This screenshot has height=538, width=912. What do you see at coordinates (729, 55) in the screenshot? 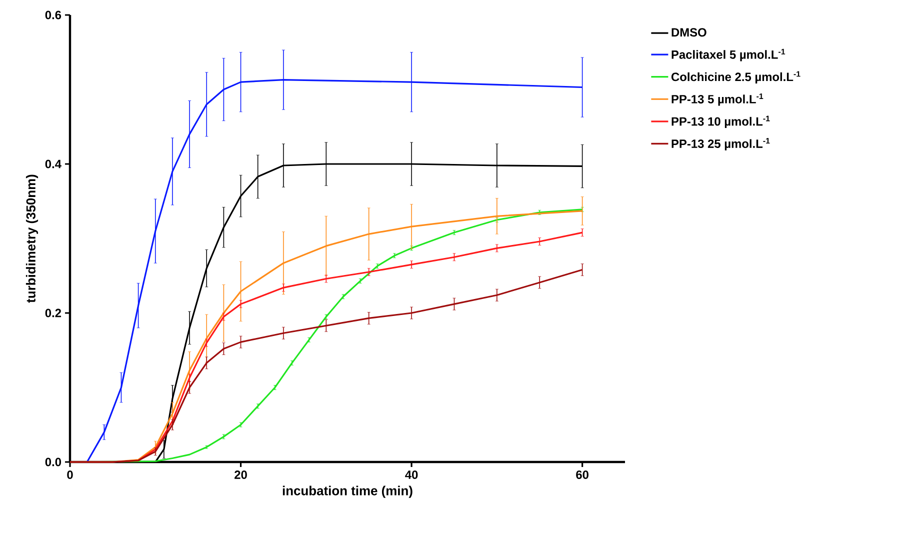
I see `legend-label: Paclitaxel 5 µmol.L$^{-1}$` at bounding box center [729, 55].